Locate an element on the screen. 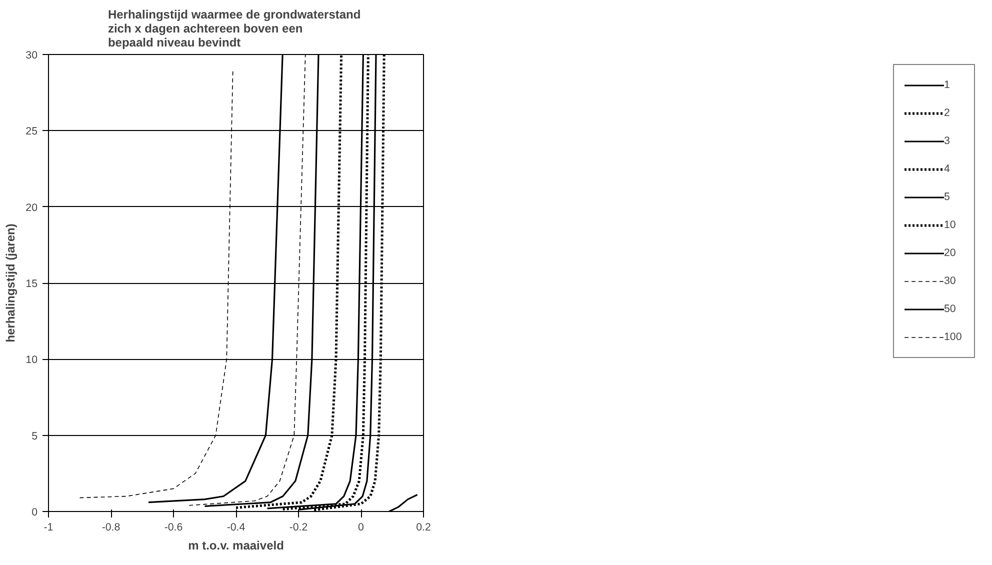 The image size is (992, 565). y-tick-label: 5 is located at coordinates (35, 436).